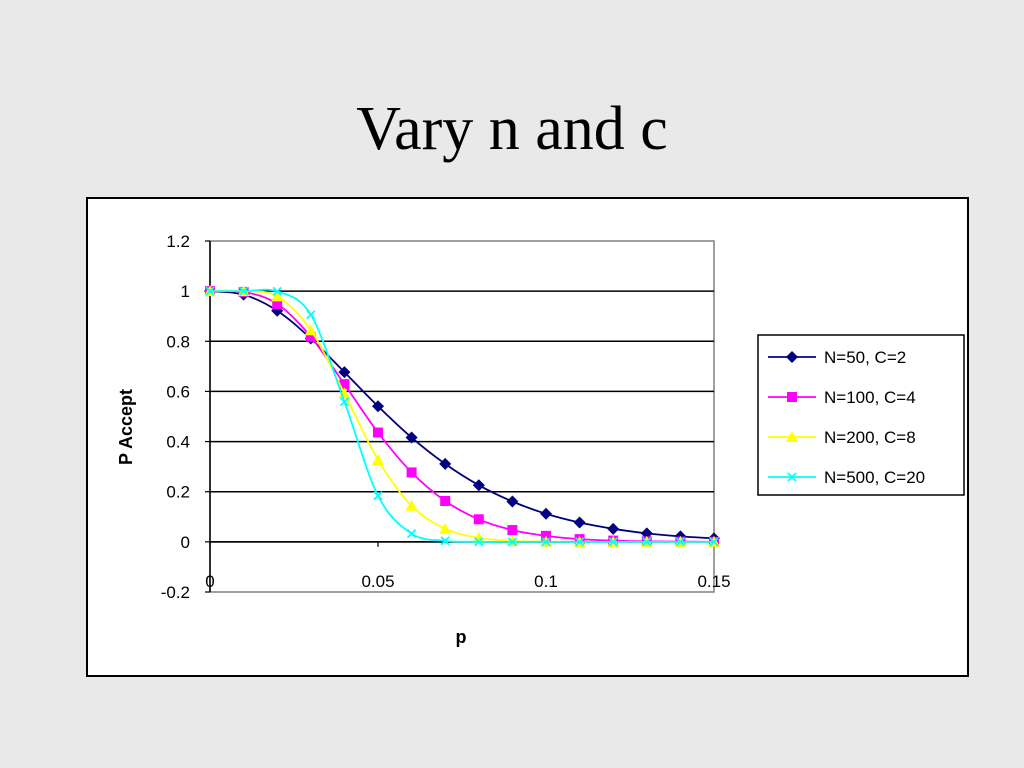 Image resolution: width=1024 pixels, height=768 pixels. Describe the element at coordinates (175, 592) in the screenshot. I see `y-tick-label: -0.2` at that location.